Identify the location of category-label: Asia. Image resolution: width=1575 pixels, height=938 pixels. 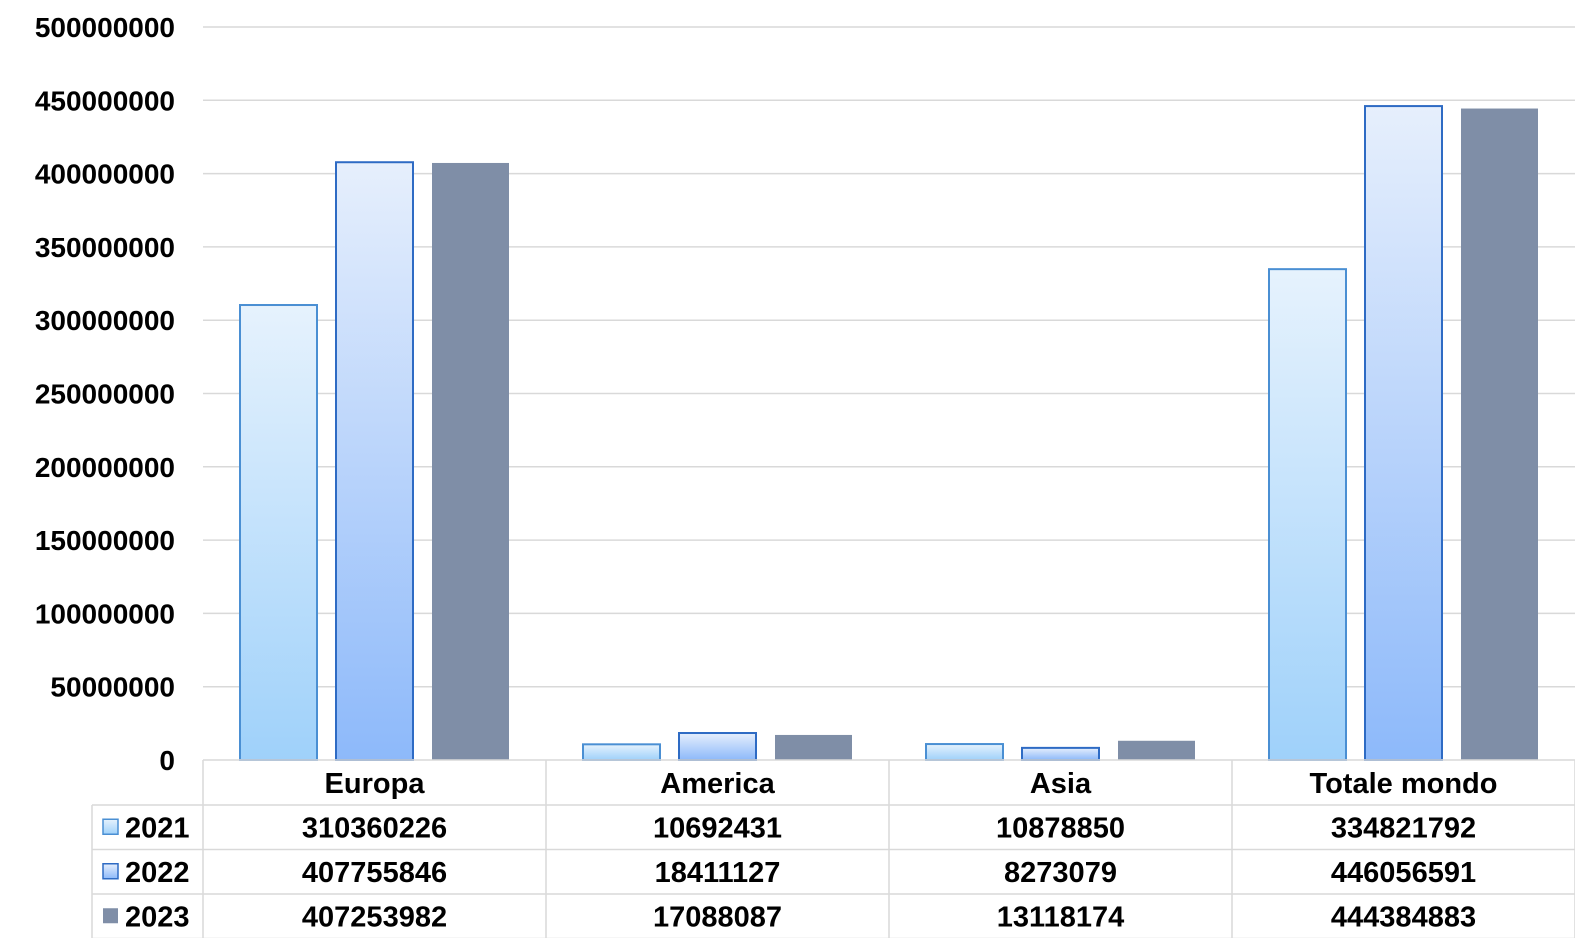
(1061, 784).